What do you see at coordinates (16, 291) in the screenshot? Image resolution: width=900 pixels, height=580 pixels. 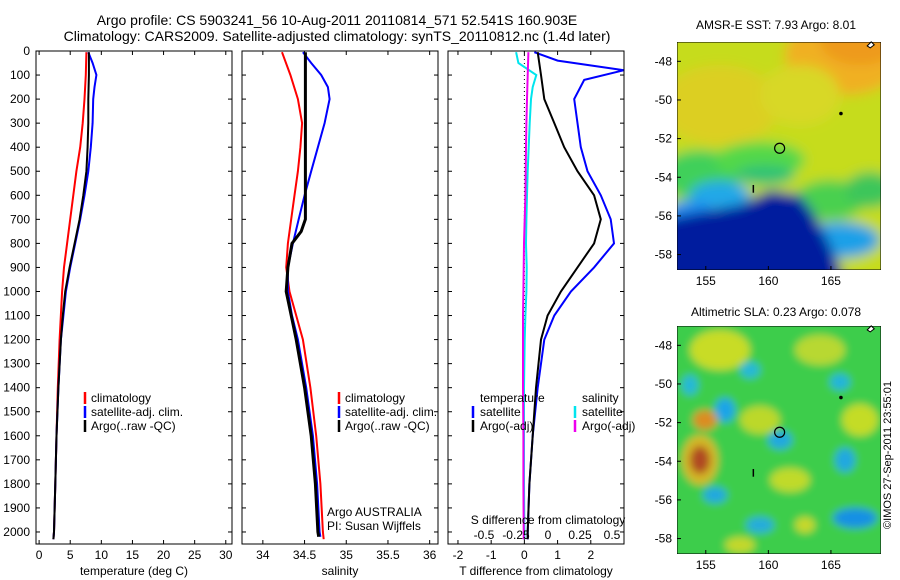 I see `y-tick-label: 1000` at bounding box center [16, 291].